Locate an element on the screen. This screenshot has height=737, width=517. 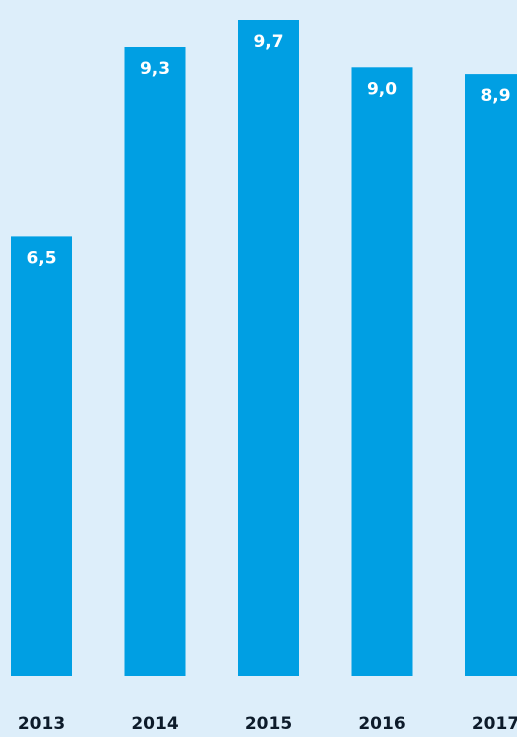
bar-2014 is located at coordinates (155, 361).